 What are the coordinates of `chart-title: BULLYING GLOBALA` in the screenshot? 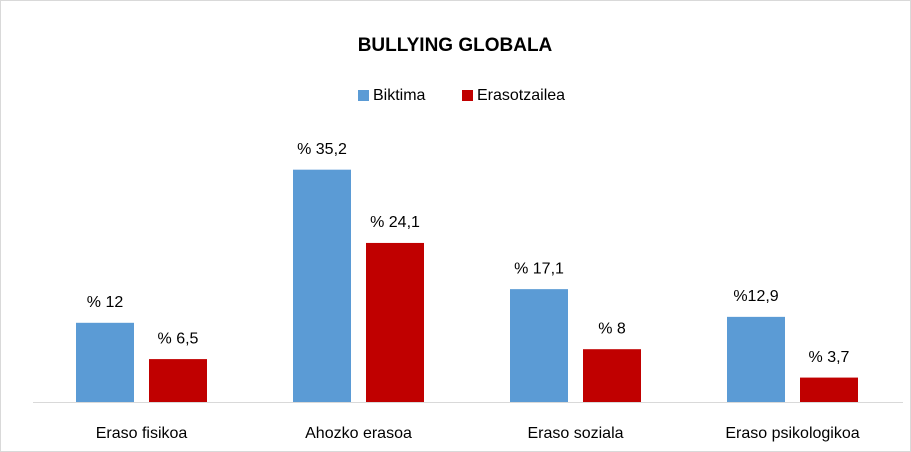 It's located at (455, 45).